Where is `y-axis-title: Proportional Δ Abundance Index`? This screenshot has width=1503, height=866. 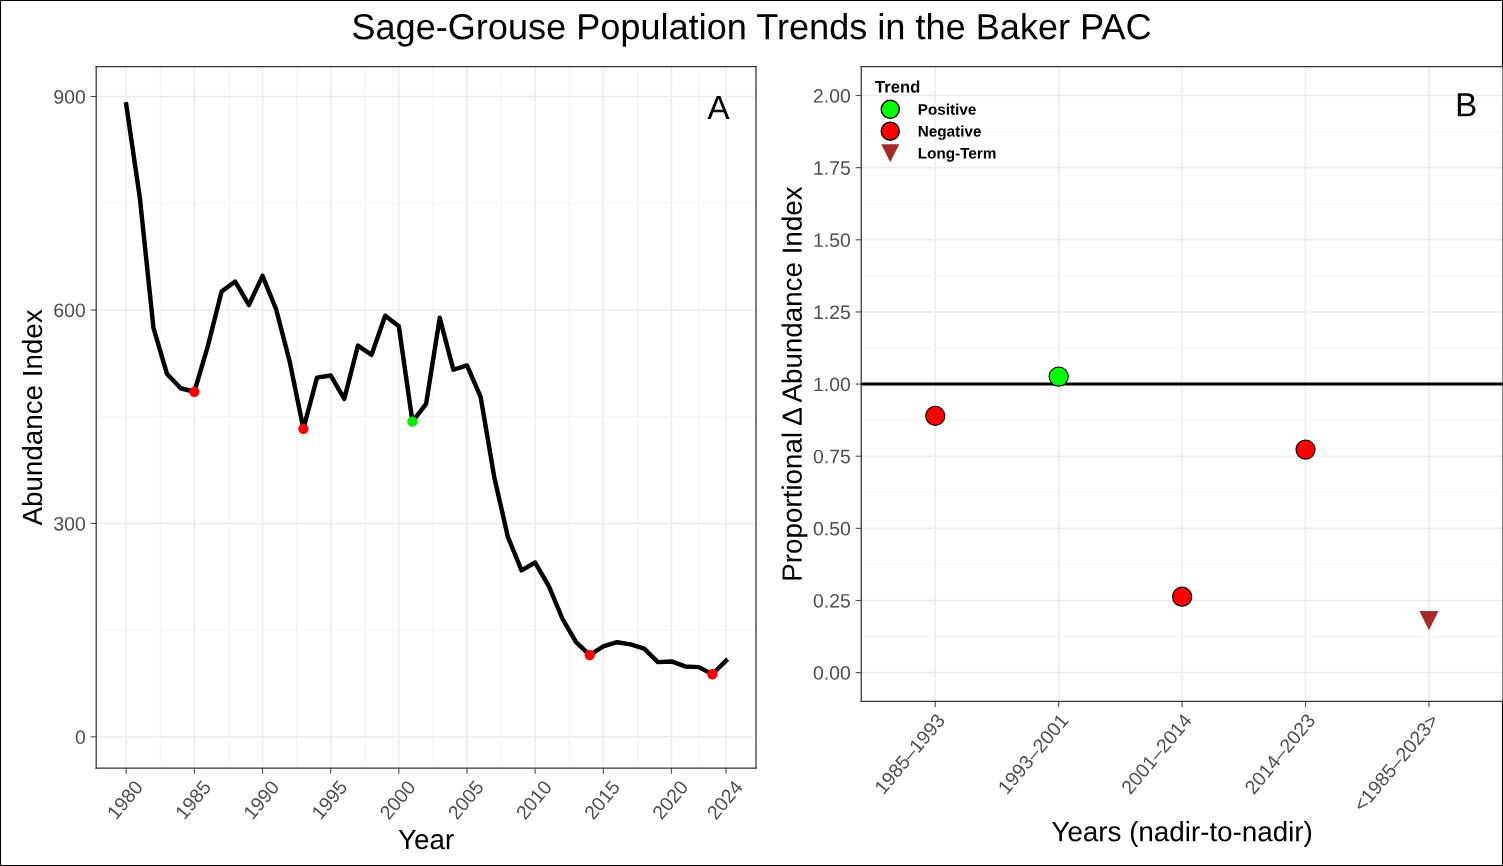 y-axis-title: Proportional Δ Abundance Index is located at coordinates (794, 383).